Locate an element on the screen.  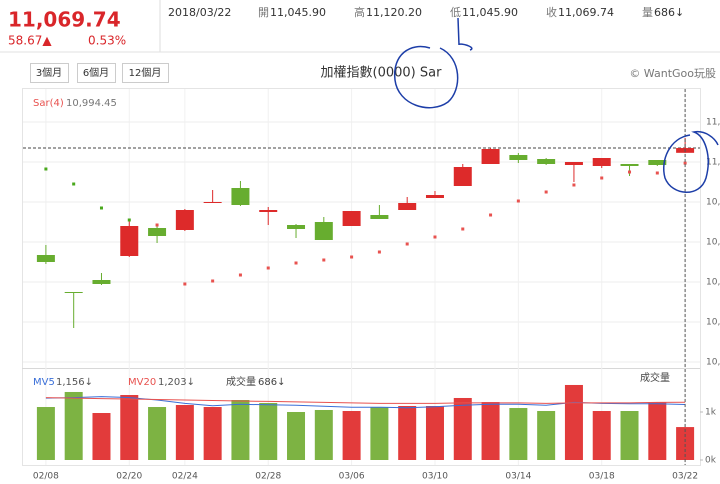
legend-value: 1,203↓ is located at coordinates (176, 382).